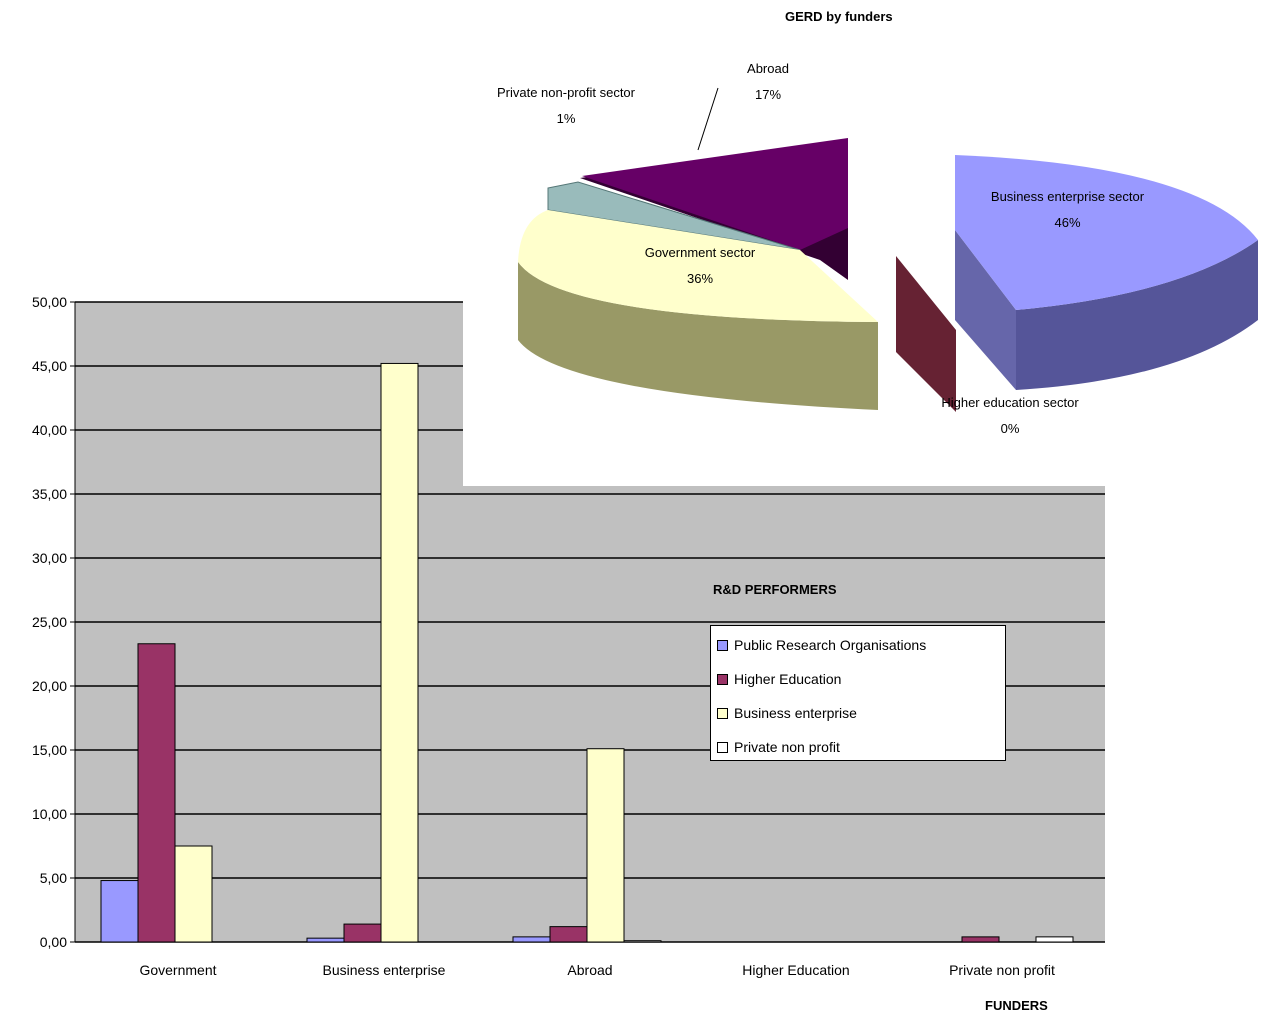  What do you see at coordinates (708, 119) in the screenshot?
I see `pie-leader-line` at bounding box center [708, 119].